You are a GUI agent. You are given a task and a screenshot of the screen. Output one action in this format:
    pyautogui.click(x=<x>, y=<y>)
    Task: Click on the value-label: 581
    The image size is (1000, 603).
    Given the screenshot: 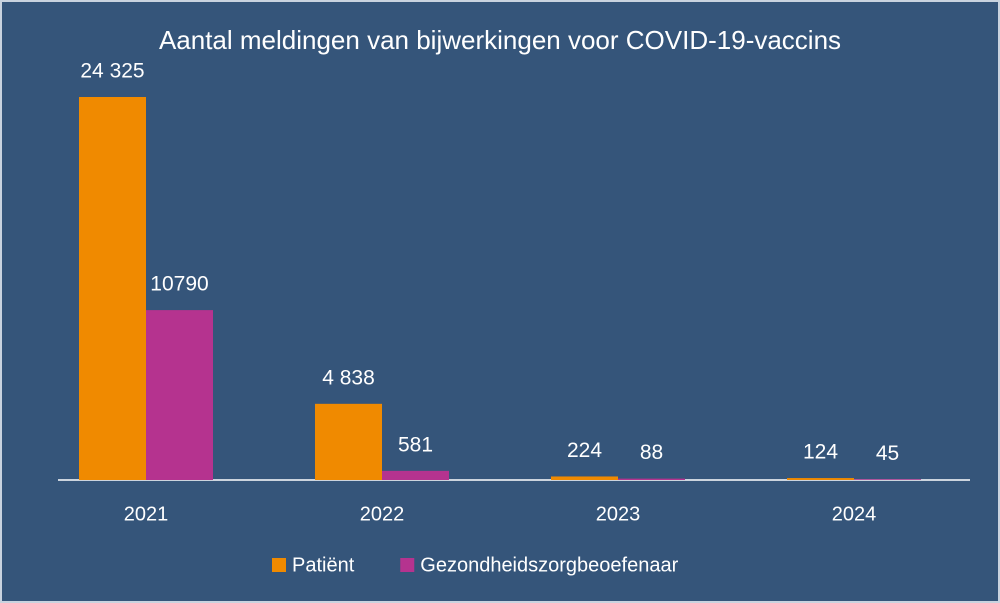 What is the action you would take?
    pyautogui.click(x=415, y=444)
    